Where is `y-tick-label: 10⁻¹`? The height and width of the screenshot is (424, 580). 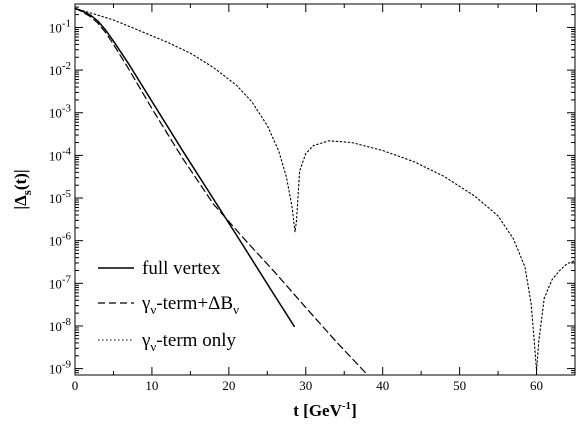 y-tick-label: 10⁻¹ is located at coordinates (60, 26).